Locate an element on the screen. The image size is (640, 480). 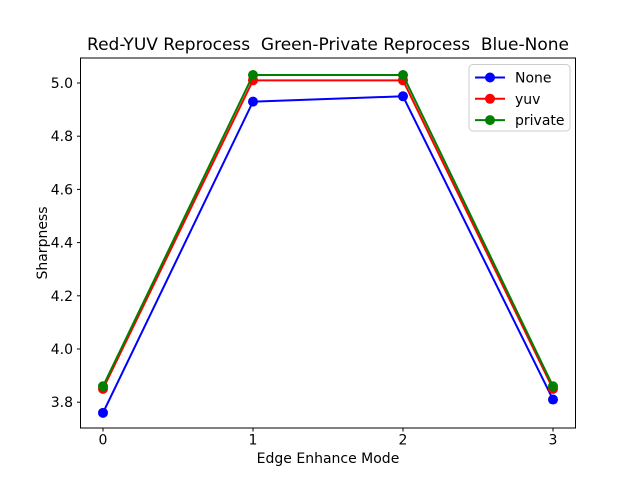
y-axis-tick-label: 4.0 is located at coordinates (62, 350).